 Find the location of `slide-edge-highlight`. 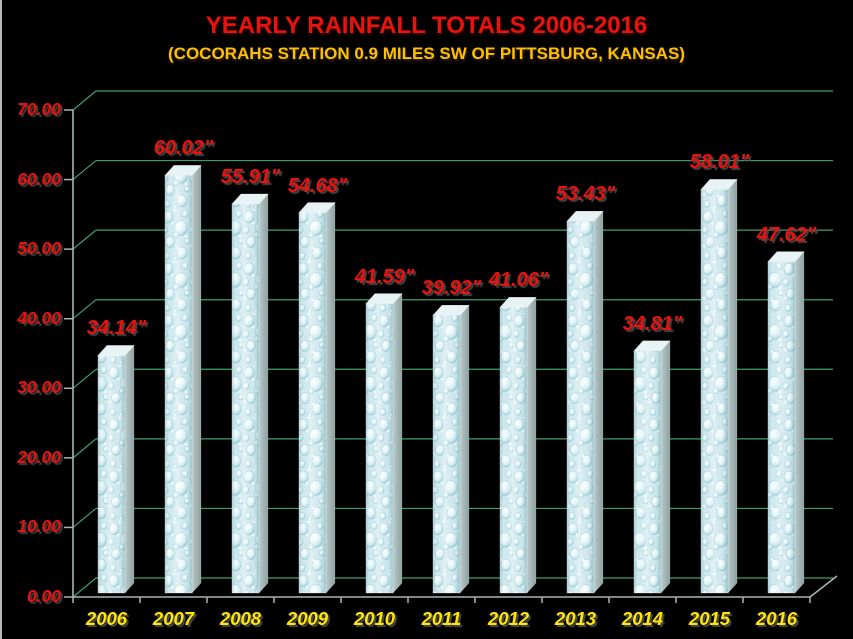

slide-edge-highlight is located at coordinates (1, 319).